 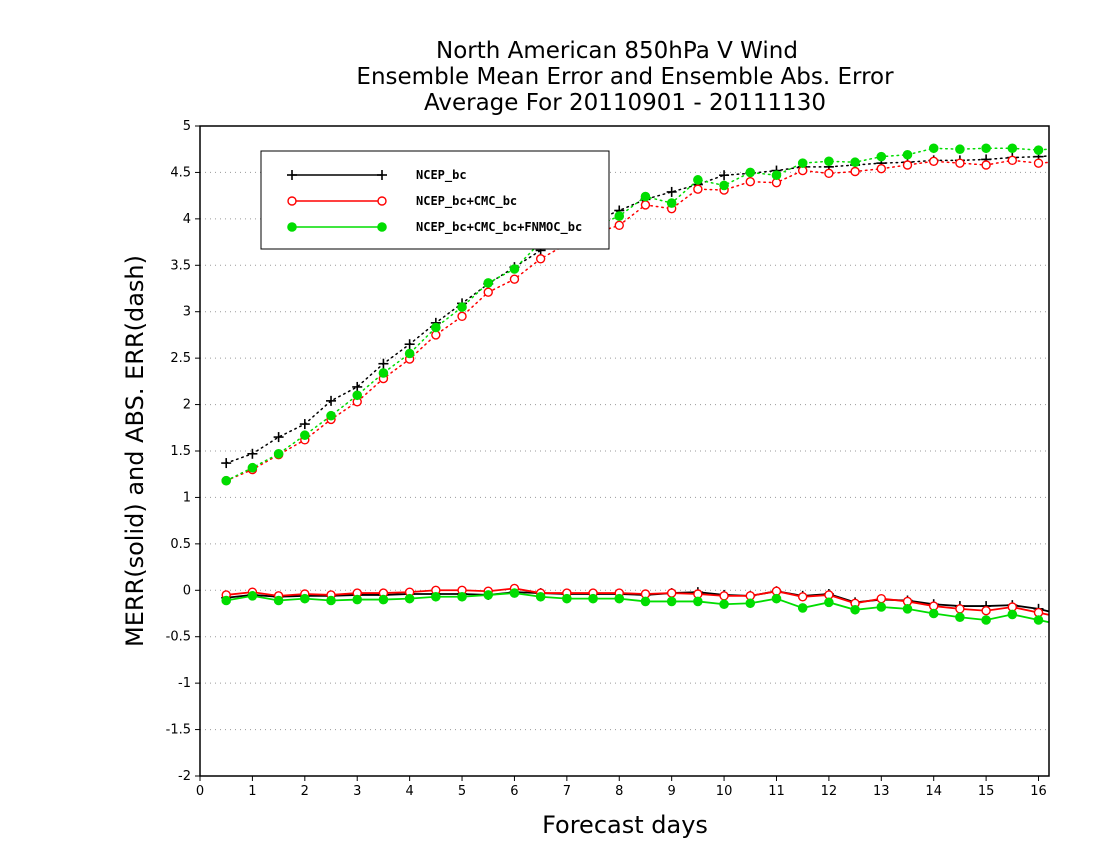 I want to click on legend-marker-ncep-bc-cmc-bc, so click(x=292, y=201).